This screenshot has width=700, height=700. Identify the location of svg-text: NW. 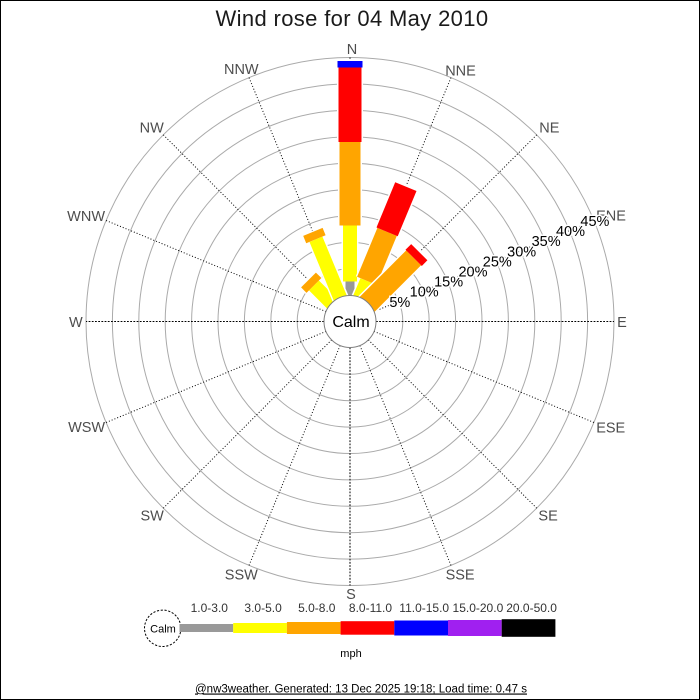
(152, 129).